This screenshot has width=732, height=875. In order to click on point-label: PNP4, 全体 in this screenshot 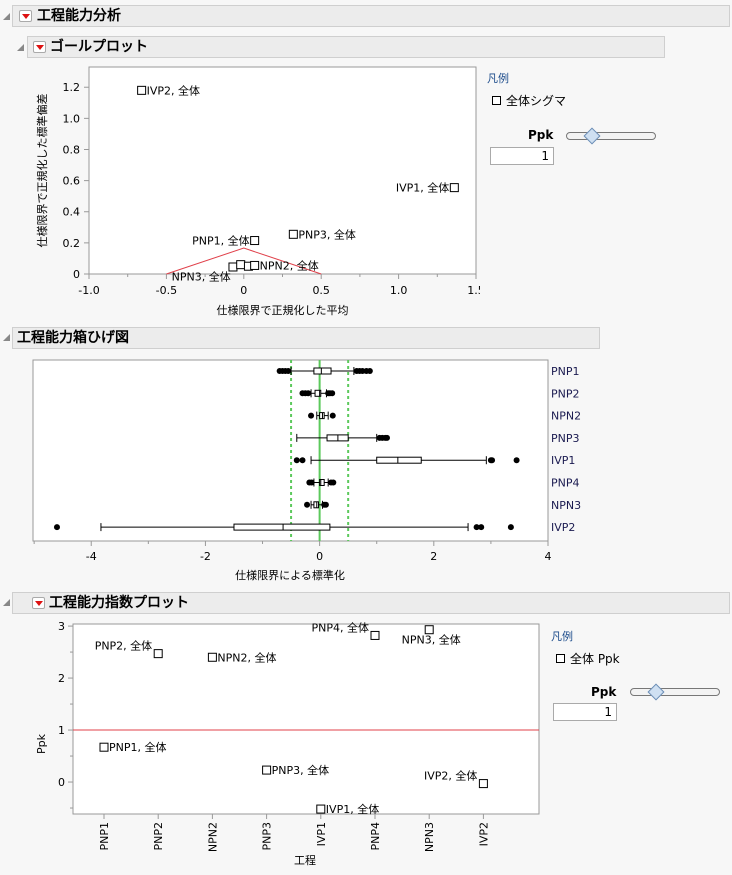, I will do `click(341, 627)`.